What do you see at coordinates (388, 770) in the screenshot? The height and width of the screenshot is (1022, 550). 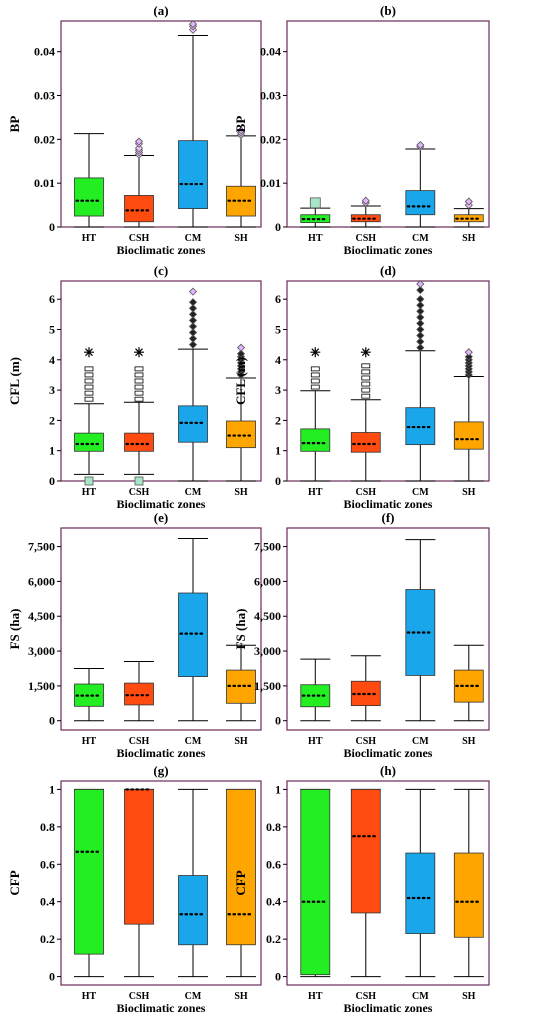 I see `panel-label: (h)` at bounding box center [388, 770].